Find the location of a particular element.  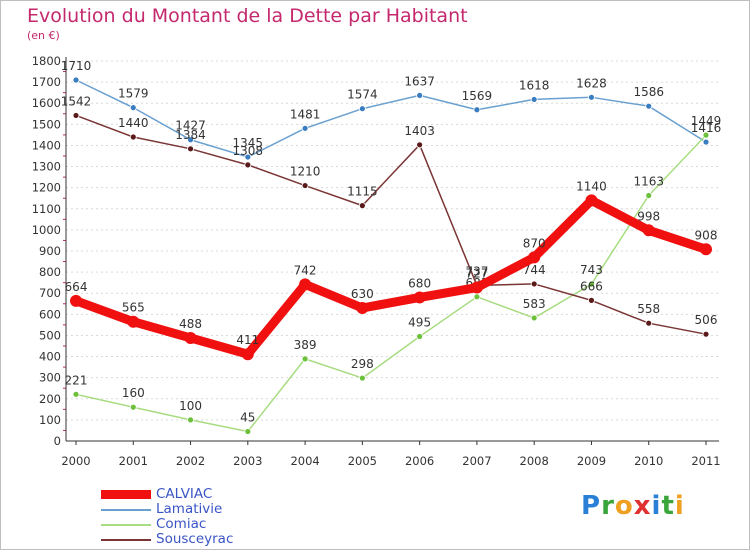

x-tick-label: 2007 is located at coordinates (476, 461).